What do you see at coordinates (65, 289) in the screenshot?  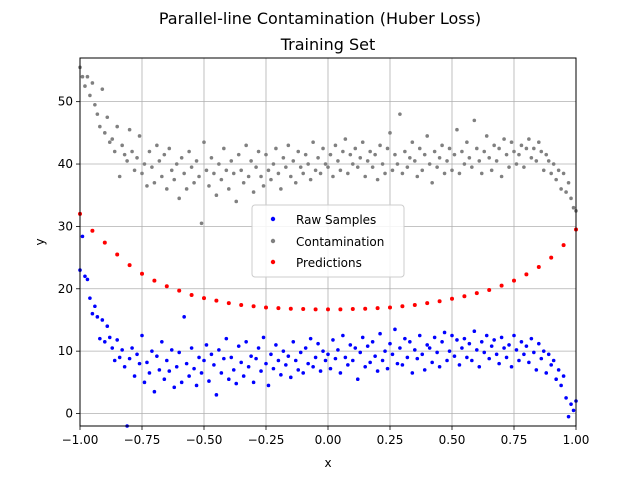 I see `y-tick-label: 20` at bounding box center [65, 289].